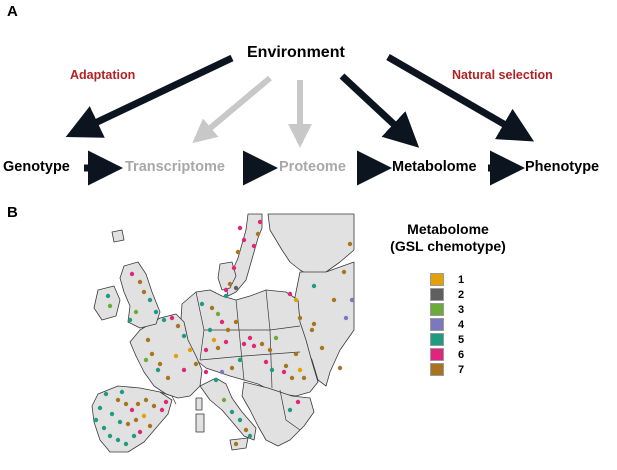  What do you see at coordinates (434, 167) in the screenshot?
I see `node-metabolome: Metabolome` at bounding box center [434, 167].